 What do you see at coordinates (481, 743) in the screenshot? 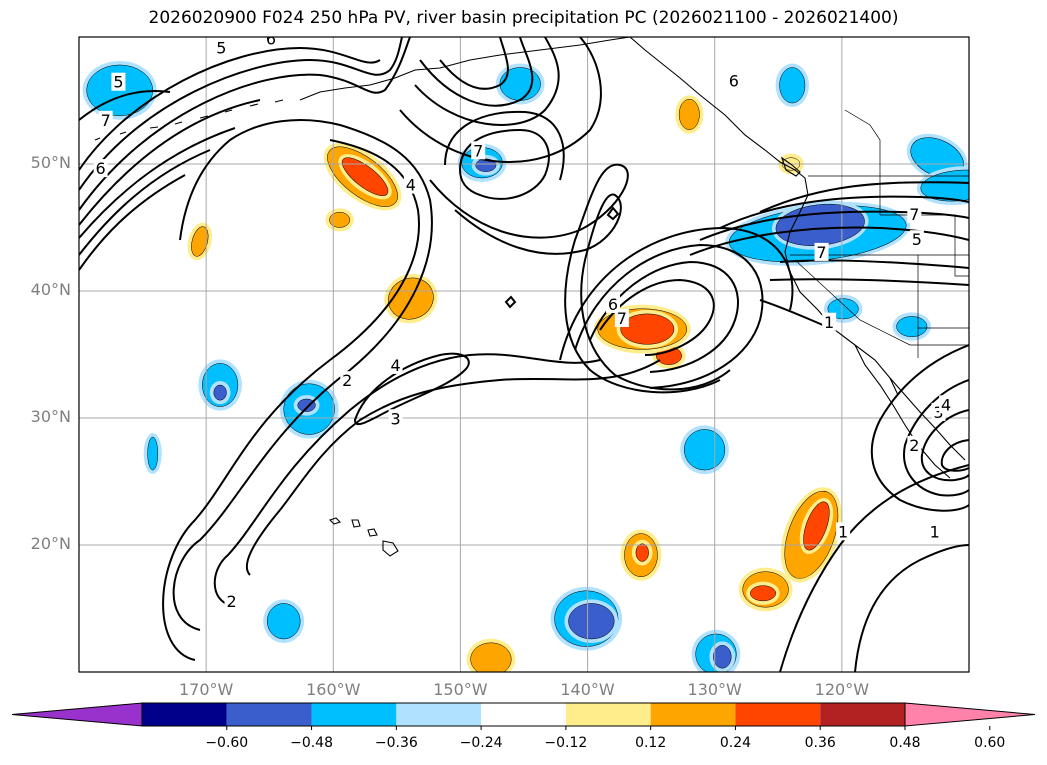
I see `colorbar-tick-label: −0.24` at bounding box center [481, 743].